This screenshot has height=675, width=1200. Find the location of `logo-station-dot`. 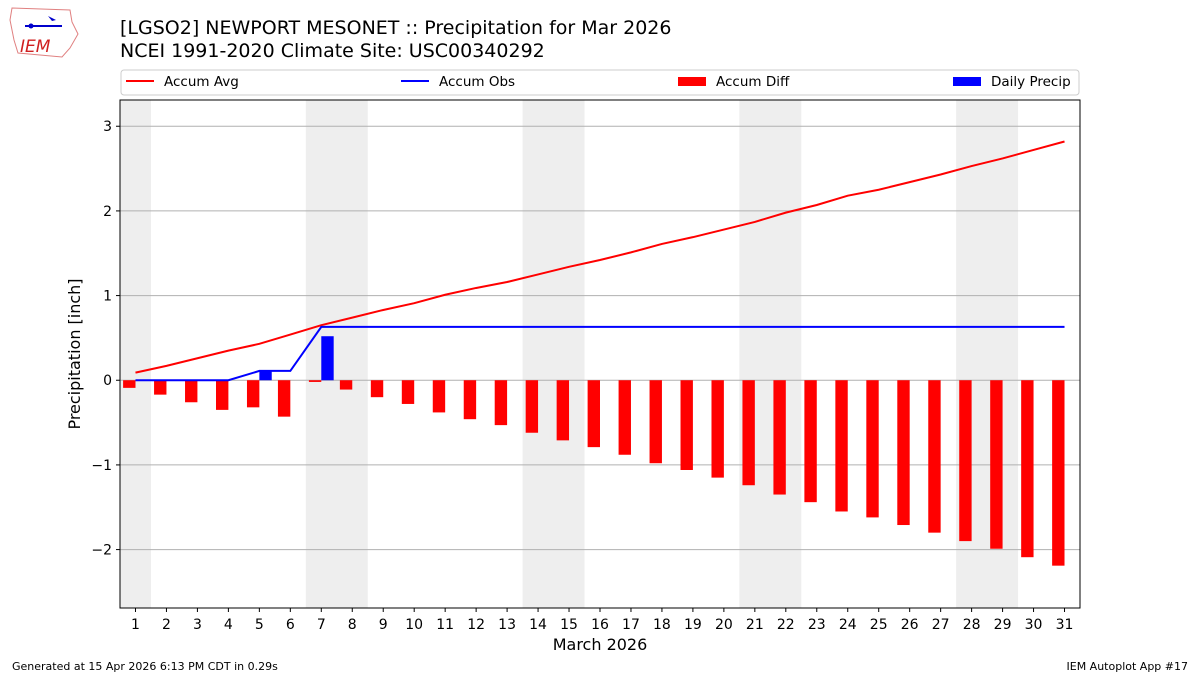

logo-station-dot is located at coordinates (31, 26).